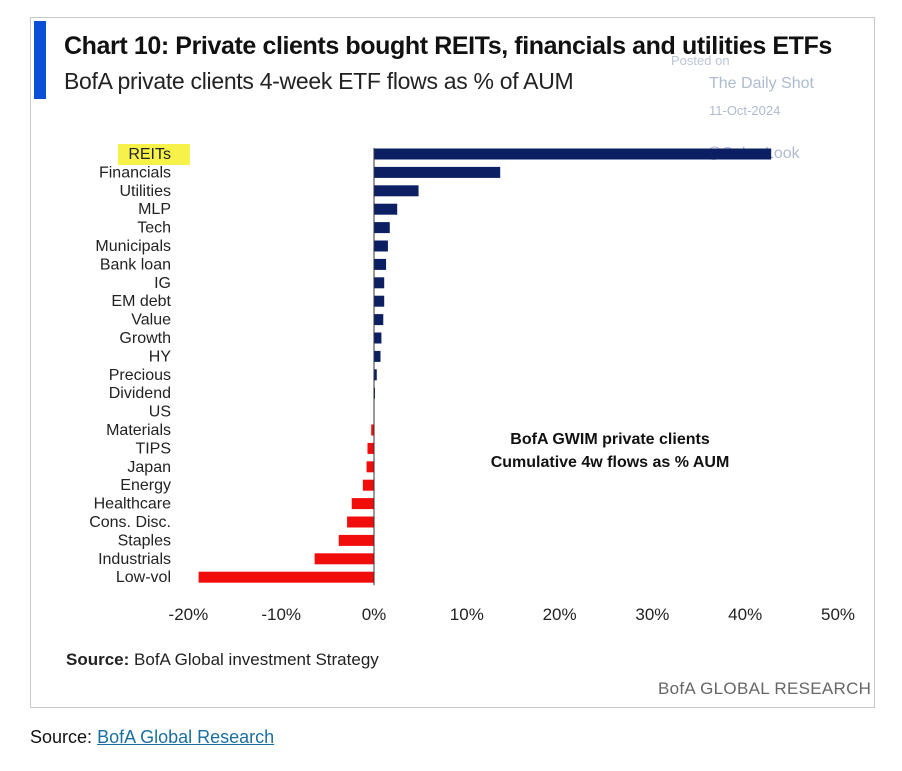  I want to click on x-tick-label: -10%, so click(281, 614).